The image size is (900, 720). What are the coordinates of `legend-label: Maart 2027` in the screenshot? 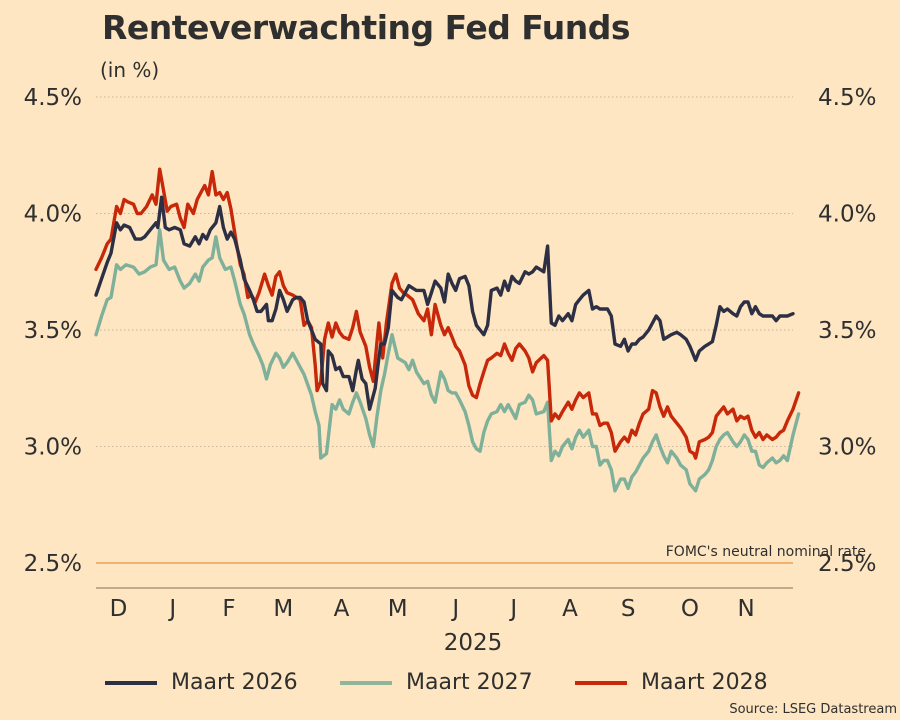 It's located at (469, 682).